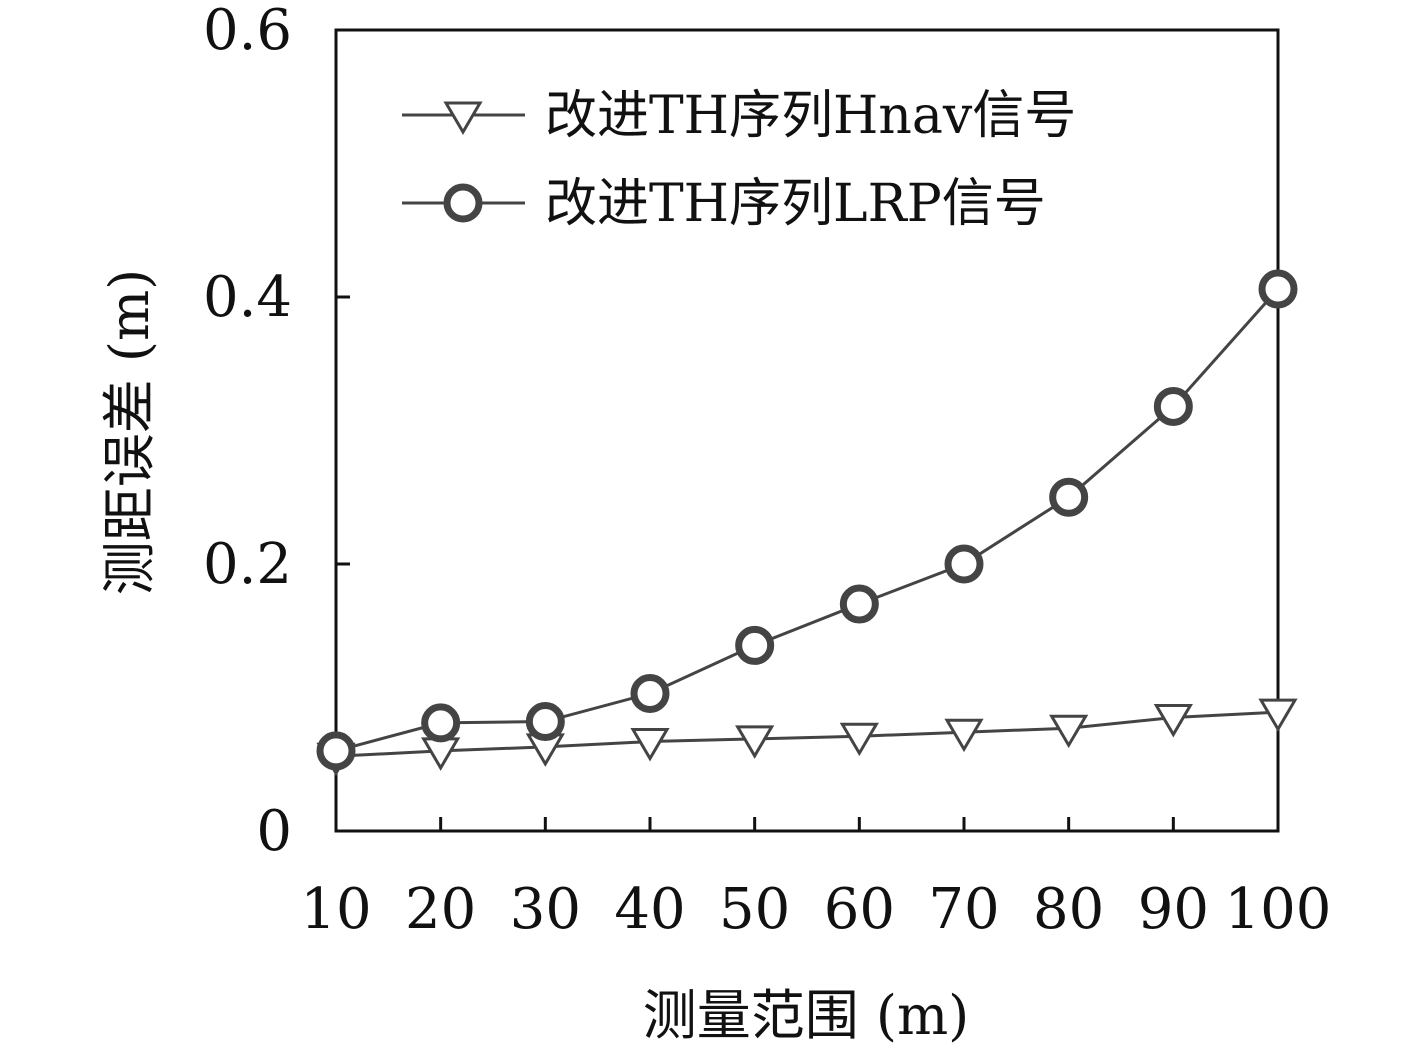 The image size is (1417, 1051). I want to click on x-tick-label: 60, so click(859, 909).